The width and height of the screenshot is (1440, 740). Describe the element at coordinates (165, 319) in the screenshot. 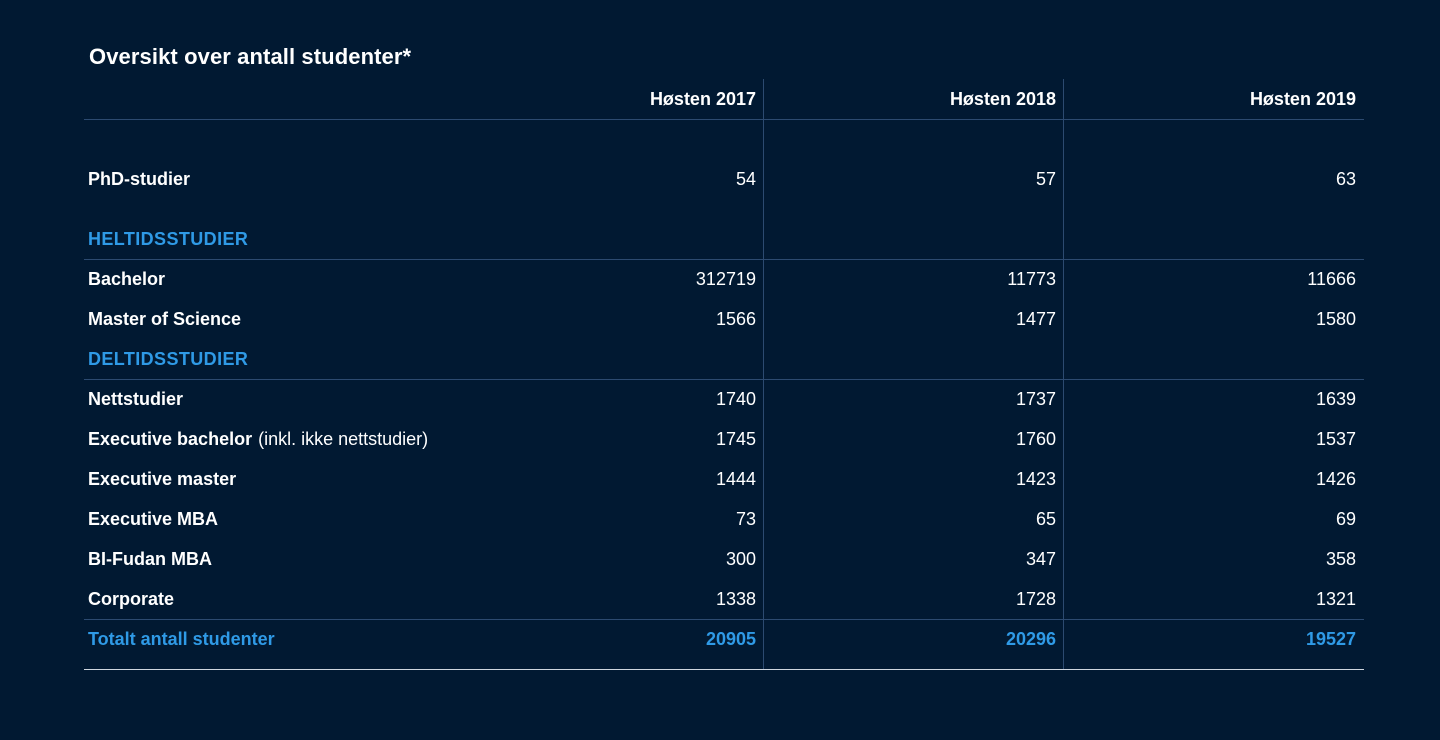

I see `row-label: Master of Science` at that location.